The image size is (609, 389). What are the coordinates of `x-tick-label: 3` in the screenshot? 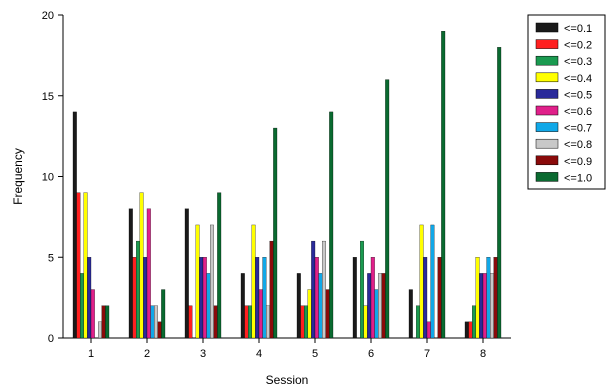 It's located at (203, 354).